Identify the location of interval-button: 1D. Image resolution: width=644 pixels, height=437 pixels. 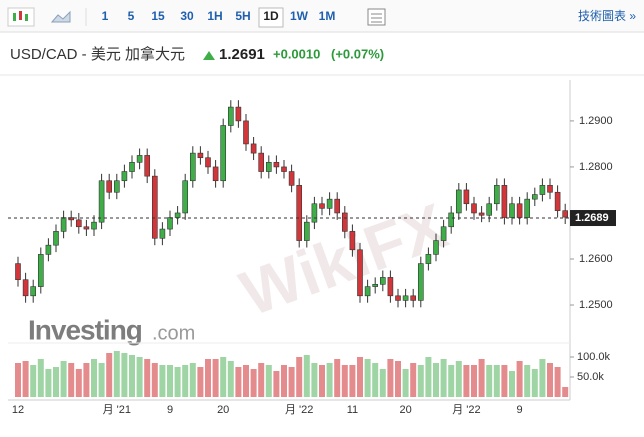
(271, 16).